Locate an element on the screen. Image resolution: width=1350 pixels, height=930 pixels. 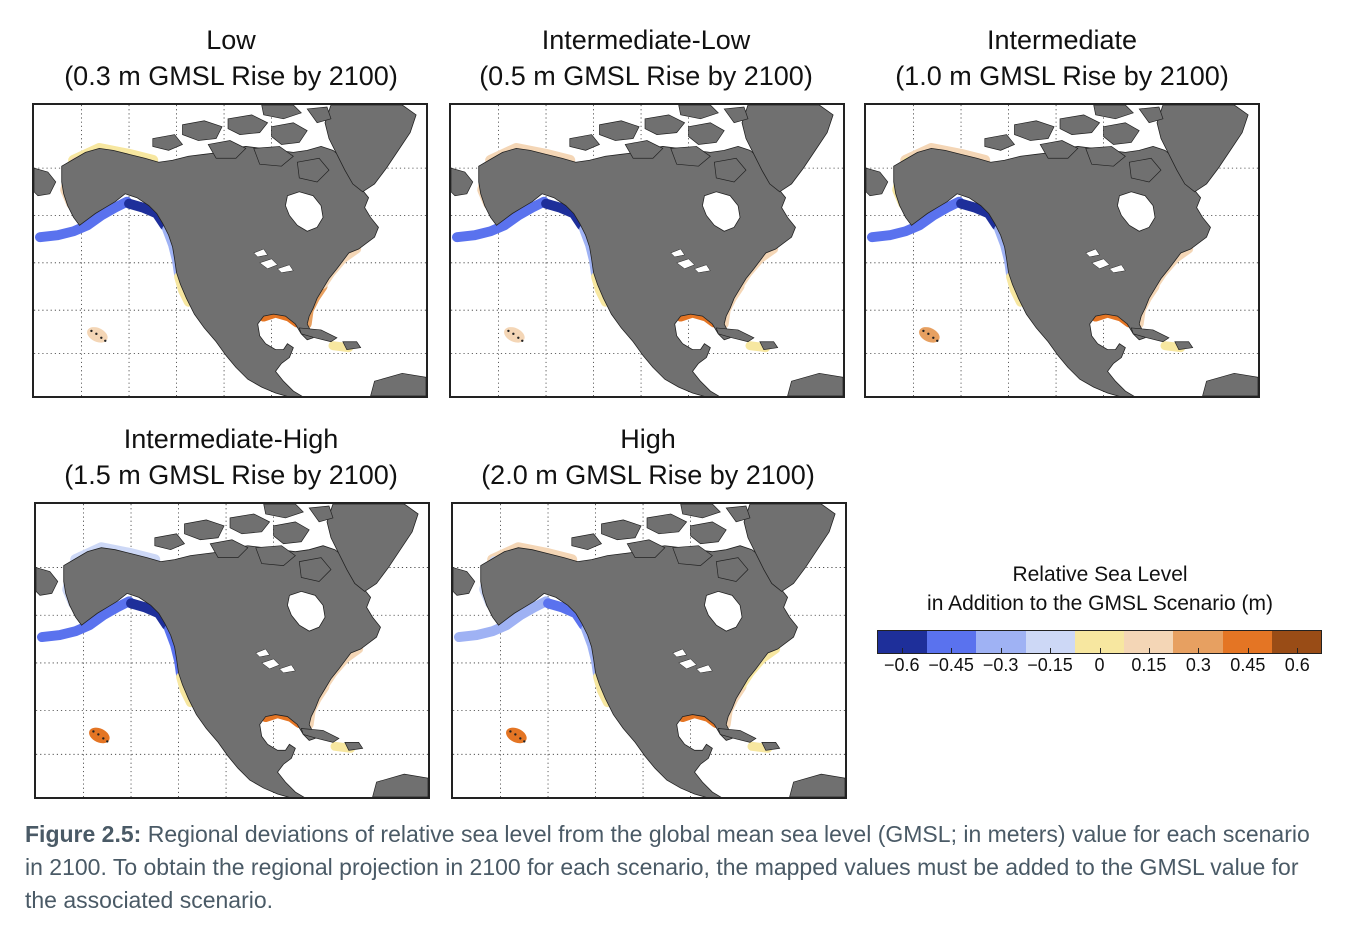
colorbar-tick-label: 0.15 is located at coordinates (1149, 665).